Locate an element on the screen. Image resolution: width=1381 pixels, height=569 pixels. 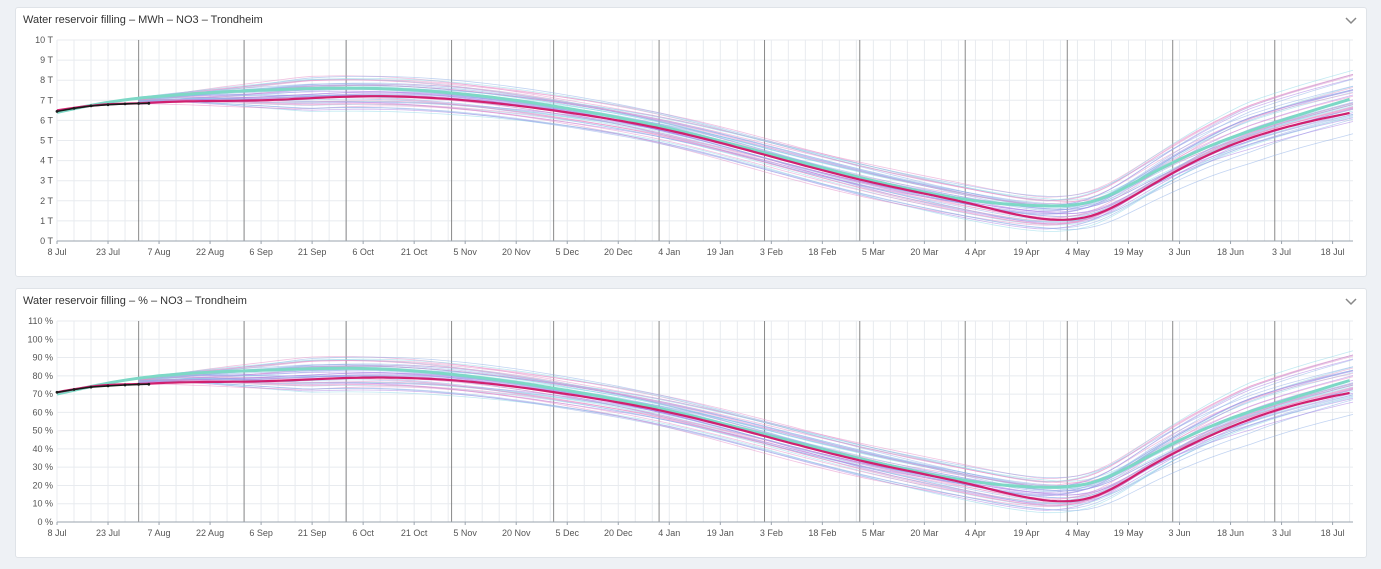
y-tick-label: 0 T is located at coordinates (46, 241).